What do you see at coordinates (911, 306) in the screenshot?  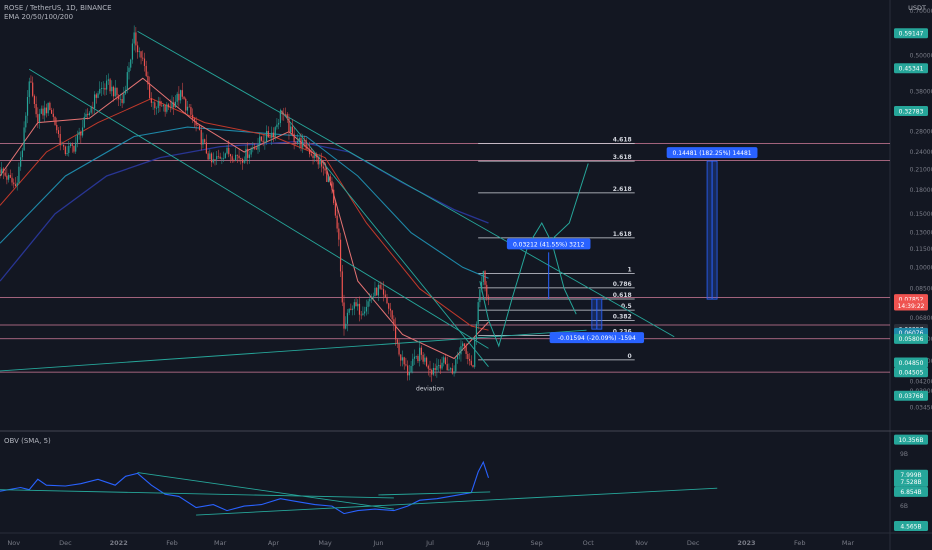 I see `price-tag: 14:39:22` at bounding box center [911, 306].